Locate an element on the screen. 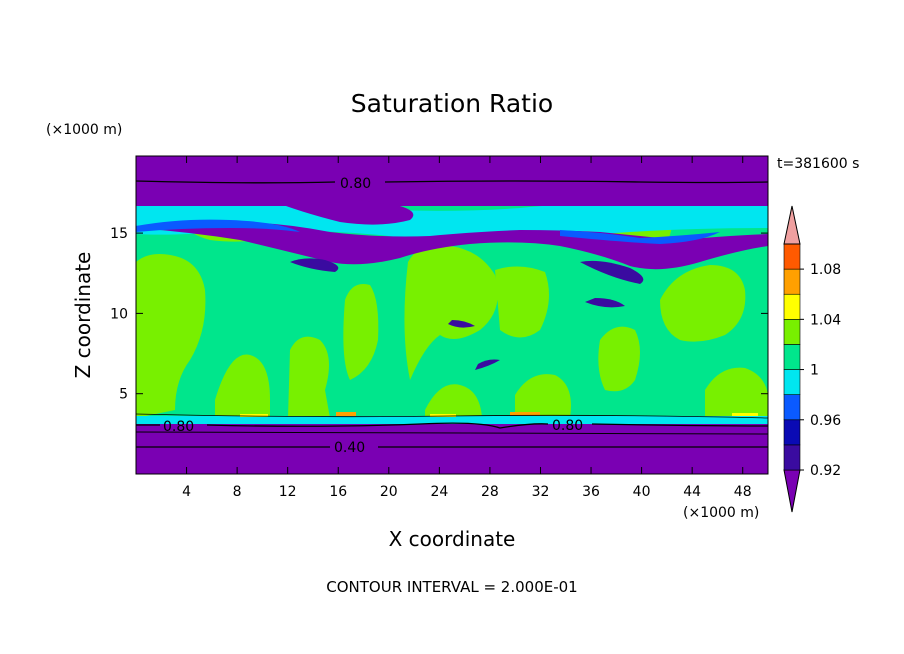 This screenshot has width=904, height=654. band-yellow-orange is located at coordinates (499, 414).